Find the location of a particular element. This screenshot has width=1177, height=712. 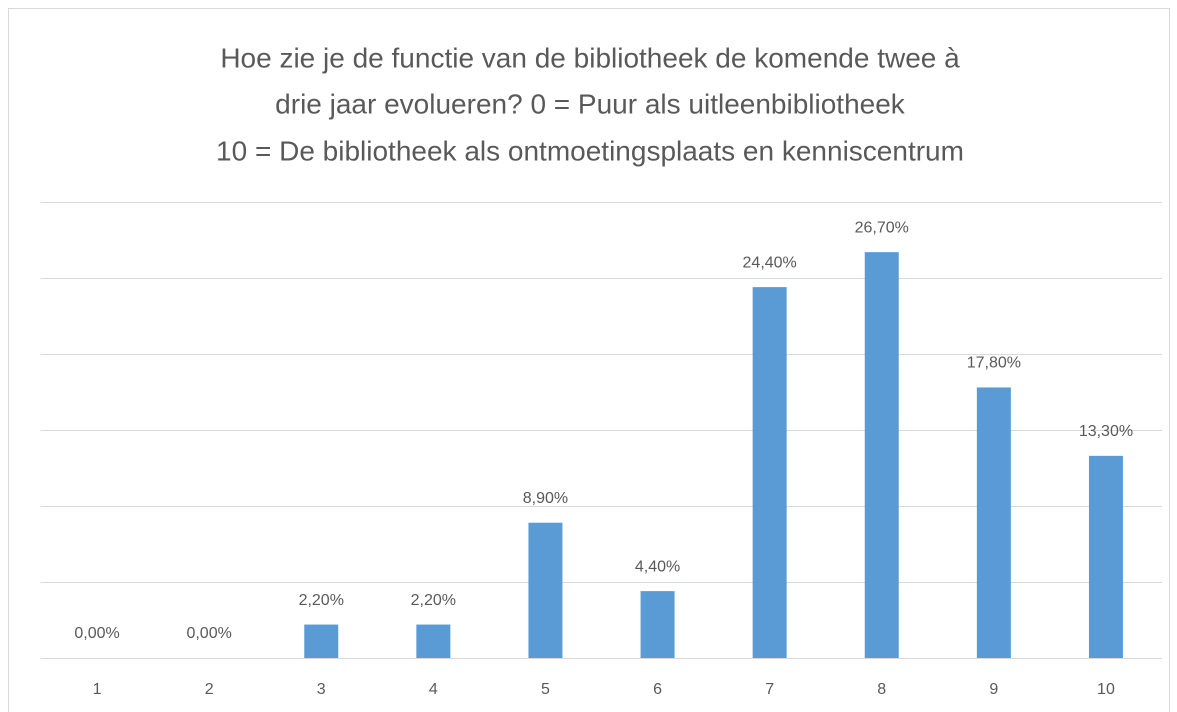

x-tick-label: 1 is located at coordinates (97, 689).